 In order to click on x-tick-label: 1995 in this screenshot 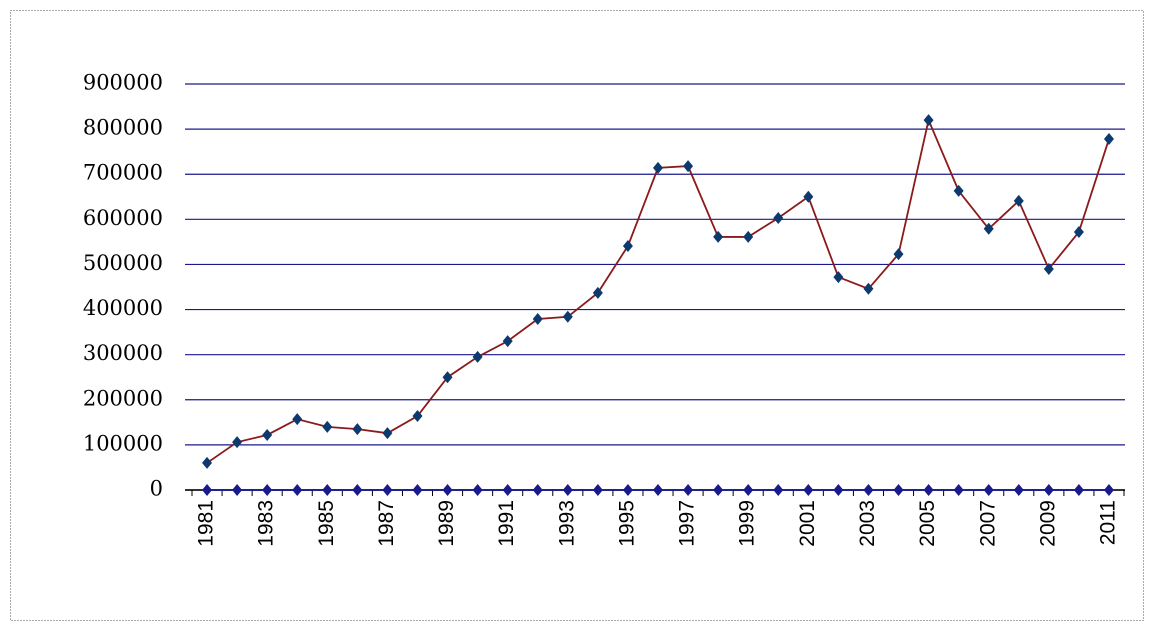, I will do `click(626, 523)`.